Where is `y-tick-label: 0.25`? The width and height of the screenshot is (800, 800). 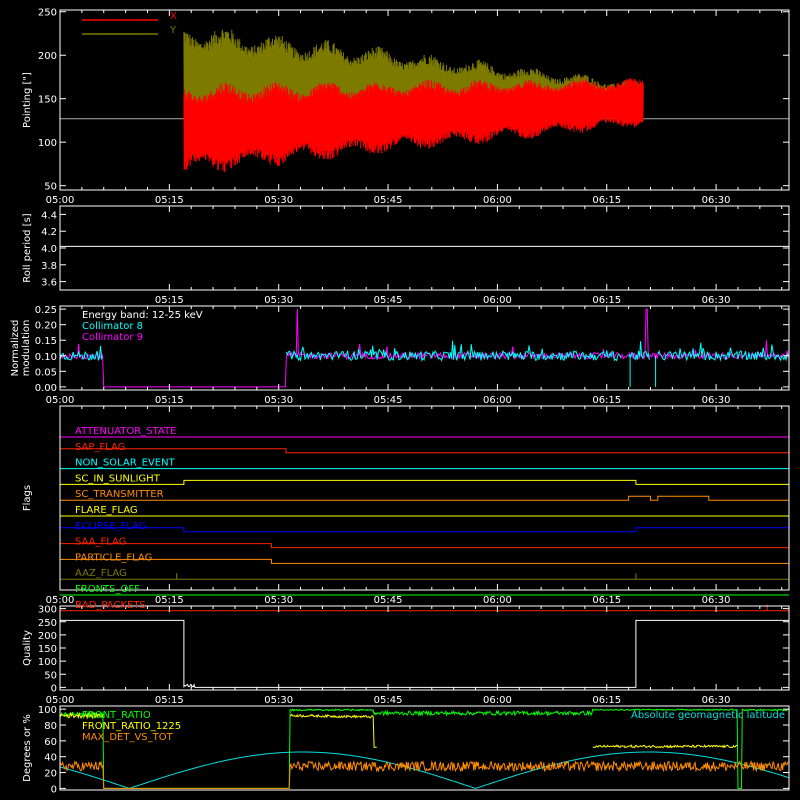 y-tick-label: 0.25 is located at coordinates (46, 310).